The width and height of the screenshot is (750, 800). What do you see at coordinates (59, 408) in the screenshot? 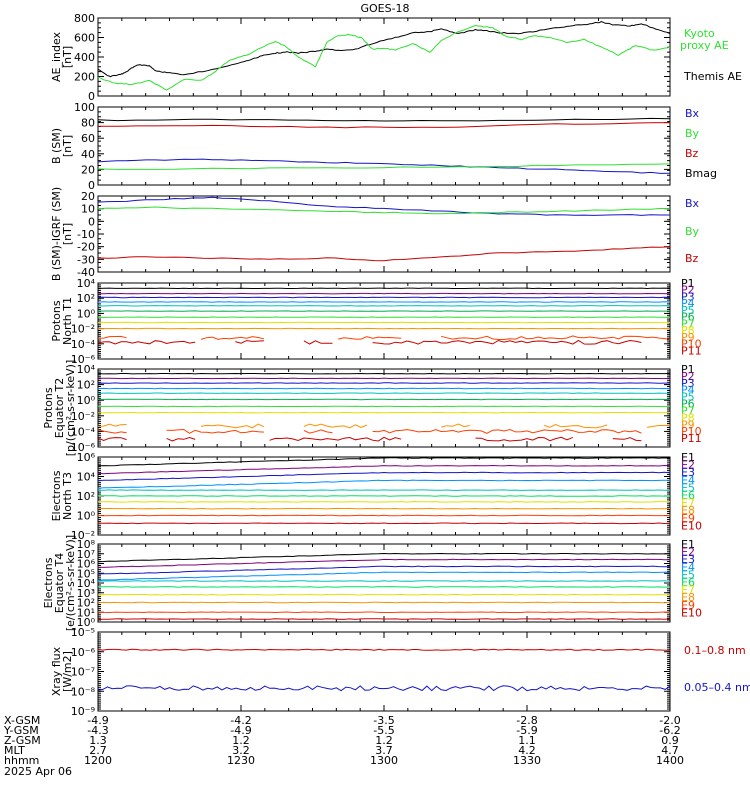
I see `y-axis-label-line: Equator T2` at bounding box center [59, 408].